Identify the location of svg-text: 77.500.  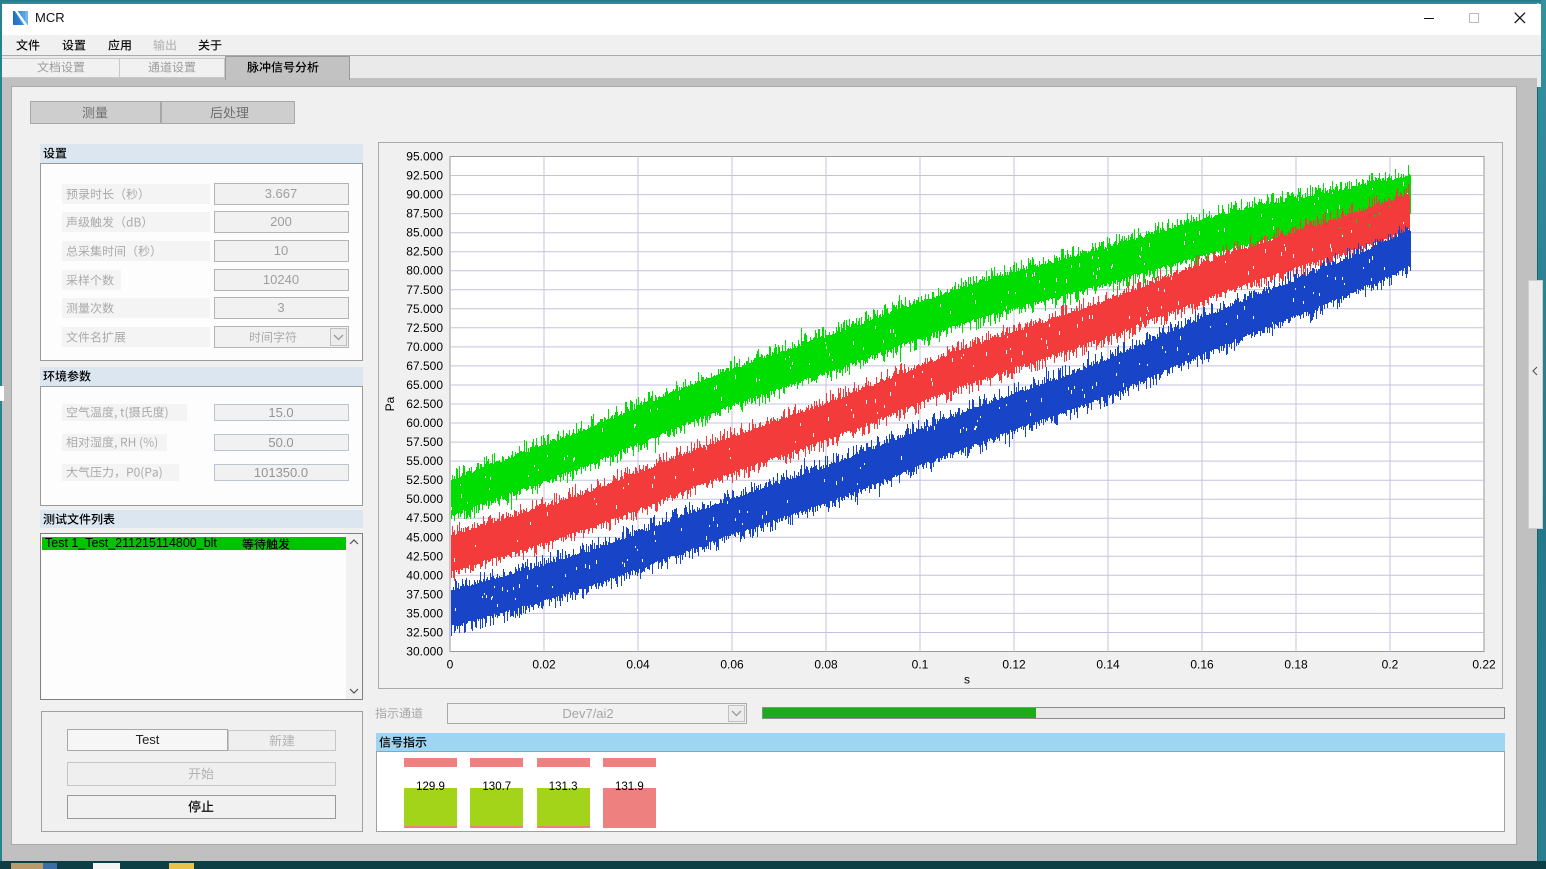
(424, 290).